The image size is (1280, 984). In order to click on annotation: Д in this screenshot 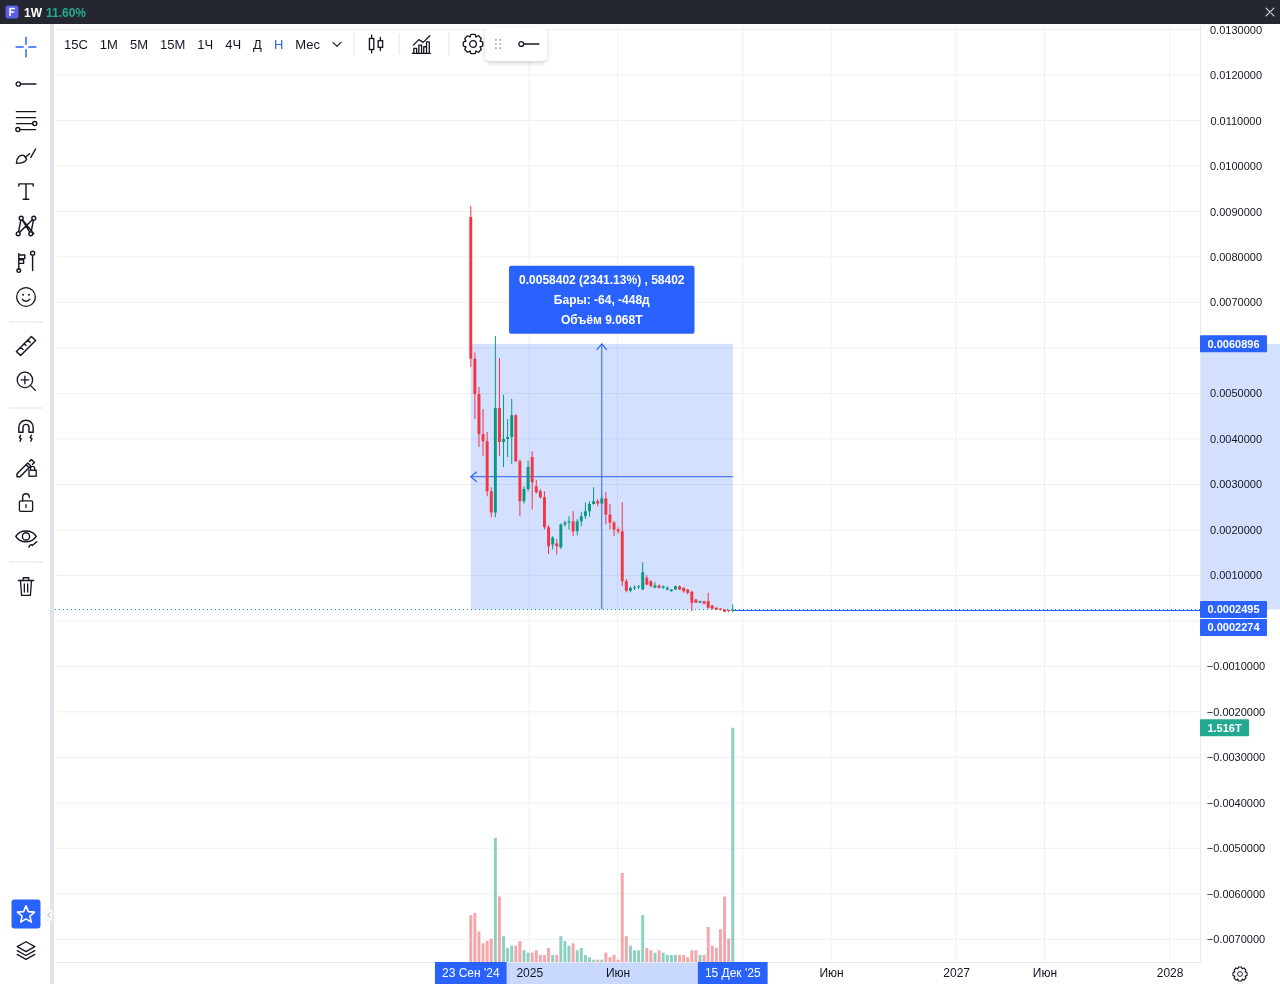, I will do `click(258, 44)`.